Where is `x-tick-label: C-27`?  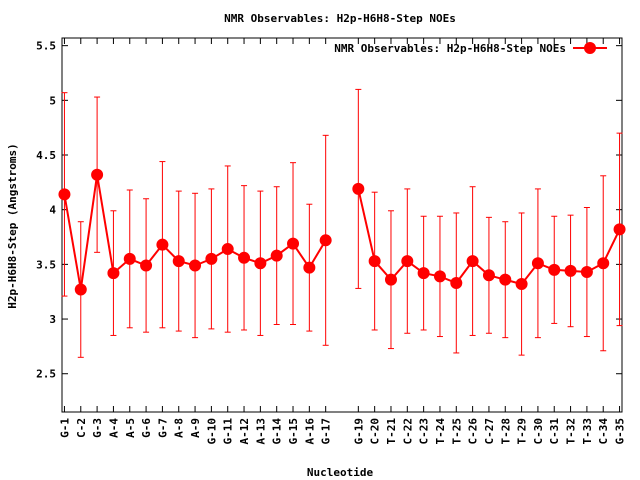
x-tick-label: C-27 is located at coordinates (489, 431).